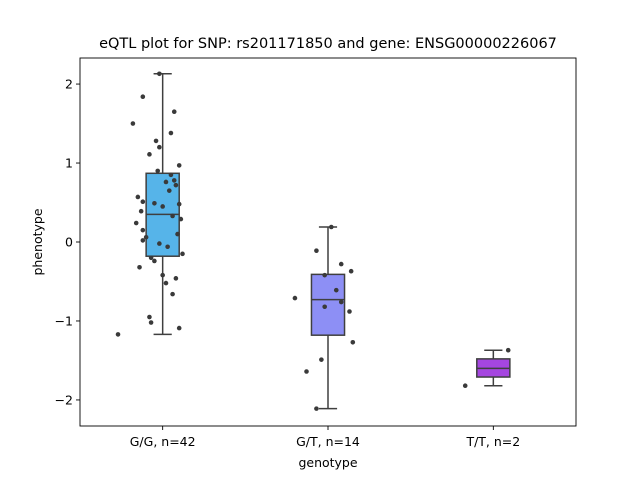  Describe the element at coordinates (328, 441) in the screenshot. I see `x-tick-label: G/T, n=14` at that location.